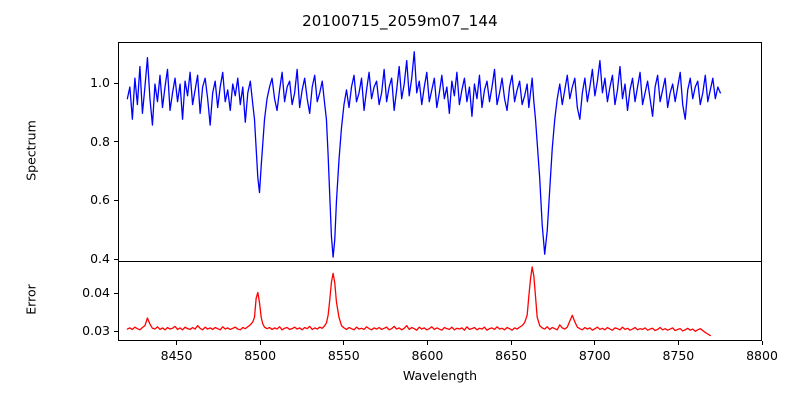  What do you see at coordinates (96, 331) in the screenshot?
I see `y-tick-label: 0.03` at bounding box center [96, 331].